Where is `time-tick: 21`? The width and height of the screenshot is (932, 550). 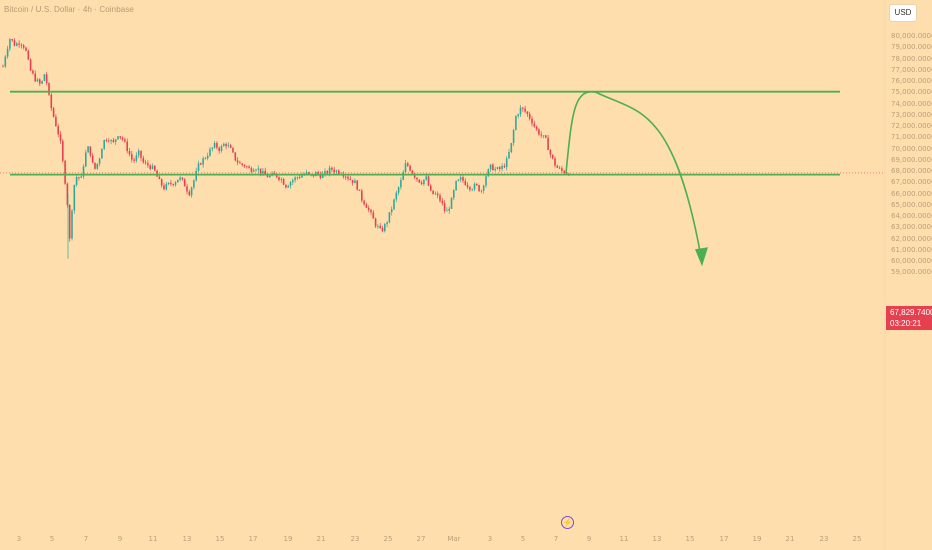 time-tick: 21 is located at coordinates (790, 539).